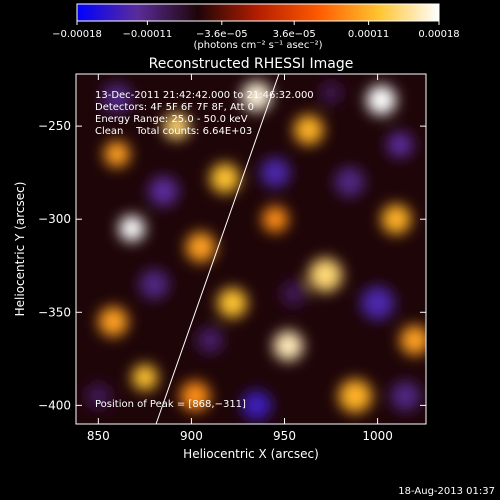  Describe the element at coordinates (174, 107) in the screenshot. I see `annotation-line: Detectors: 4F 5F 6F 7F 8F, Att 0` at that location.